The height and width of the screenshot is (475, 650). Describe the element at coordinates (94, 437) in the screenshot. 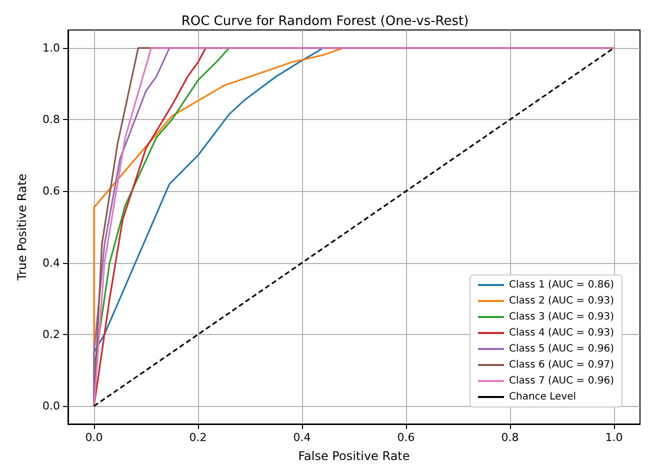

I see `x-tick-label: 0.0` at that location.